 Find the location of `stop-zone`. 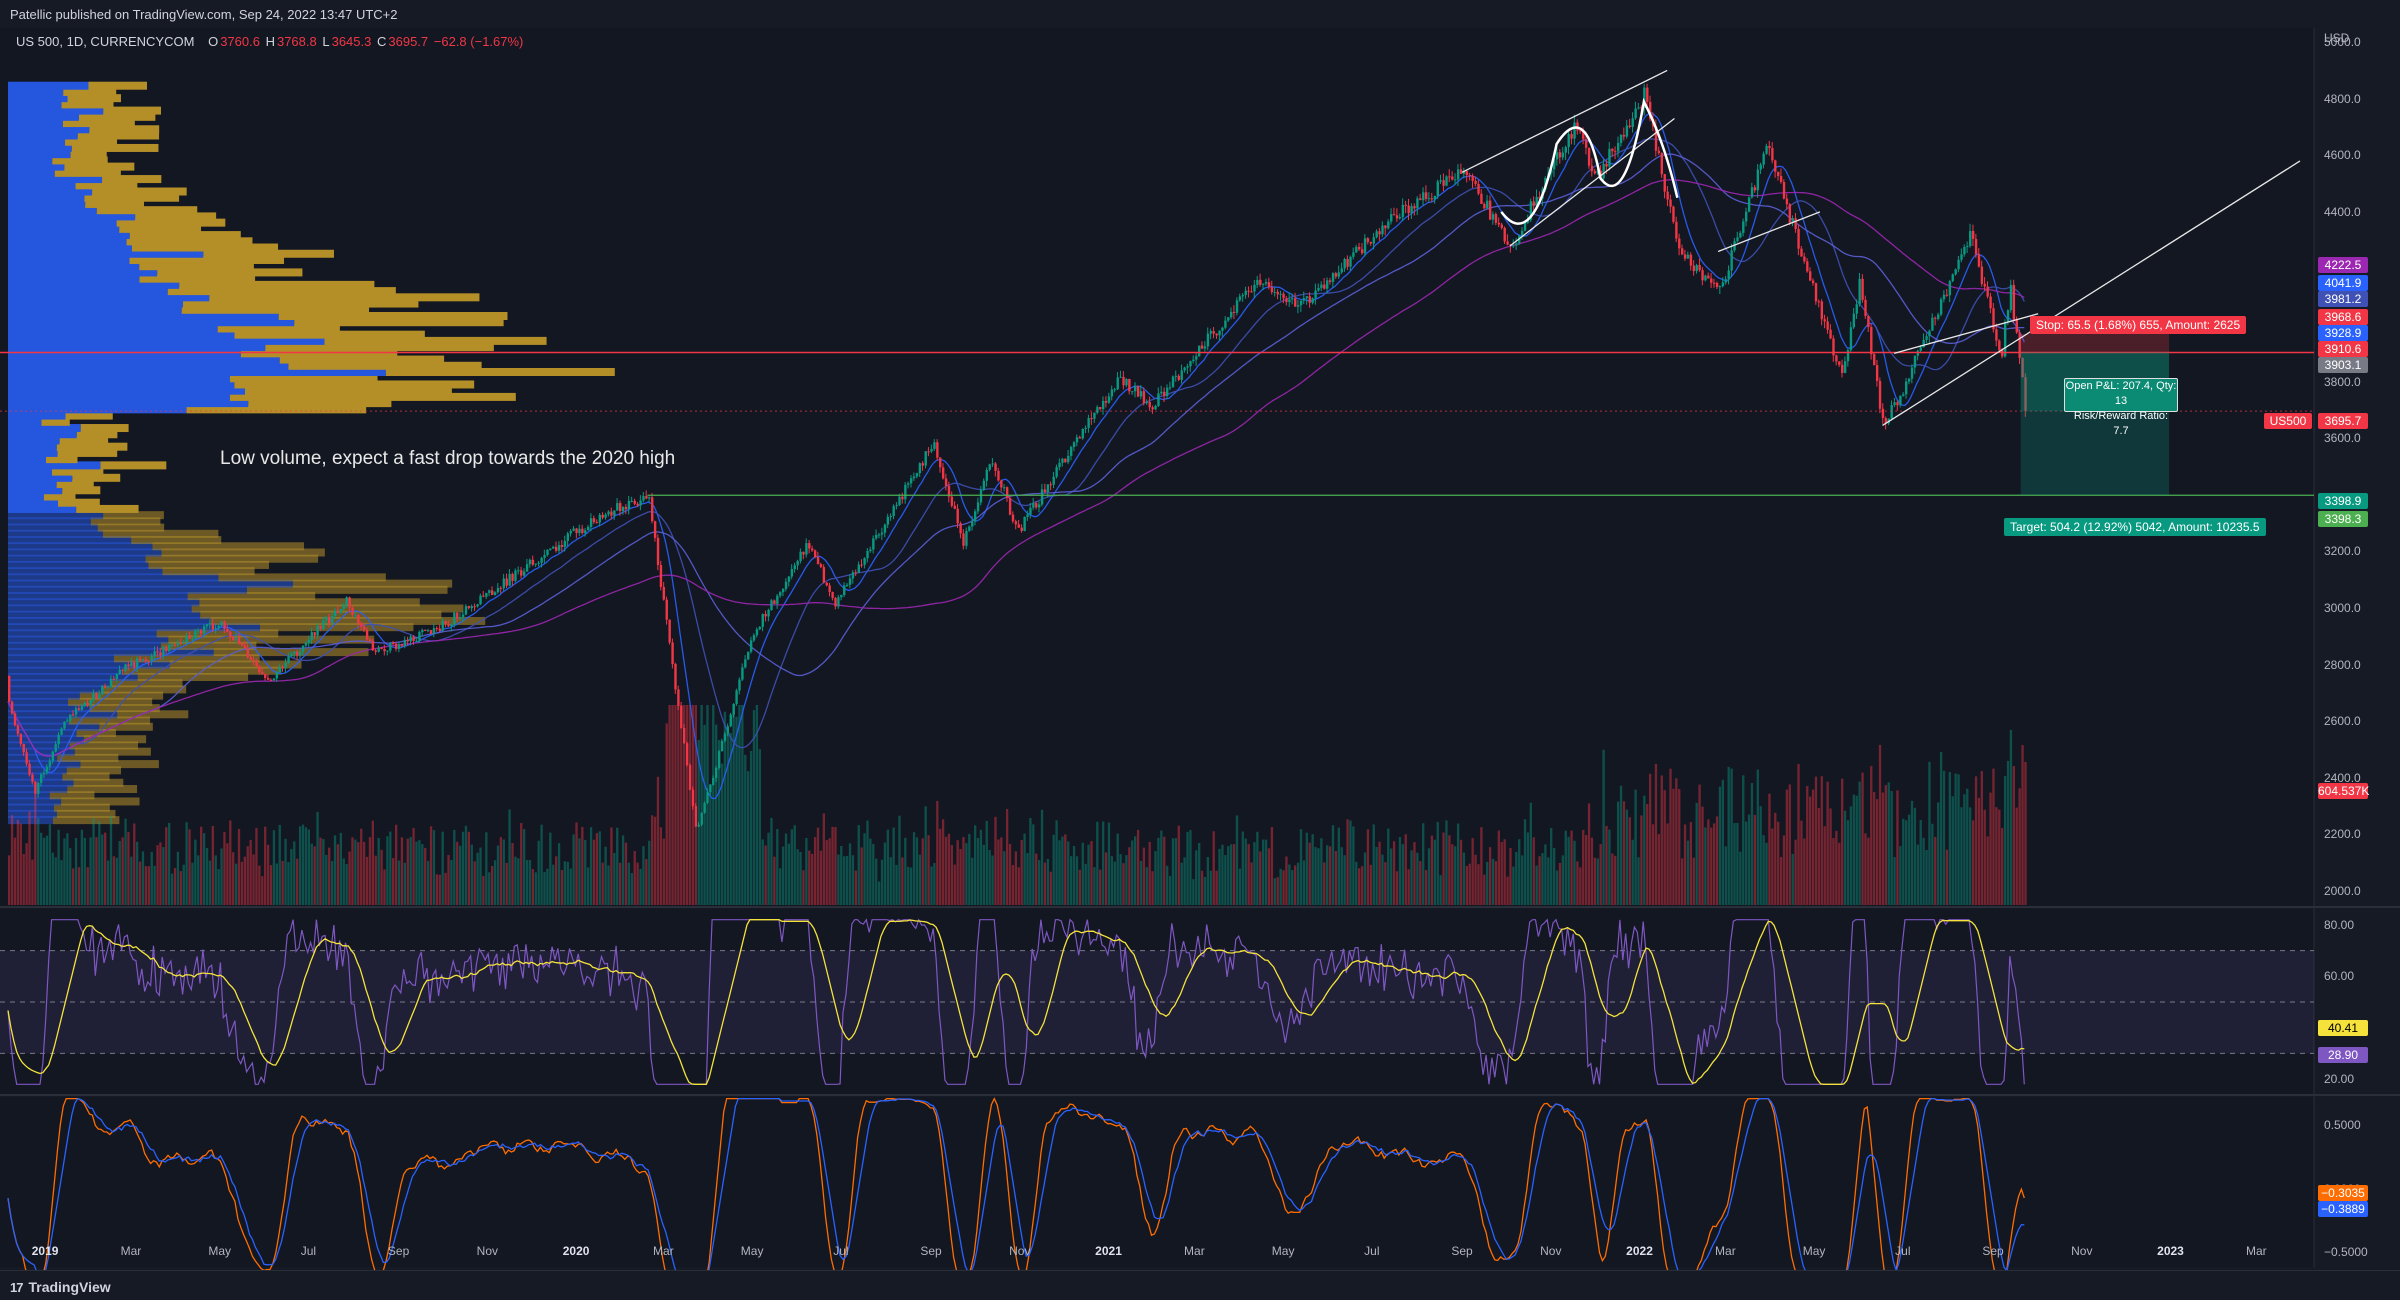

stop-zone is located at coordinates (2095, 343).